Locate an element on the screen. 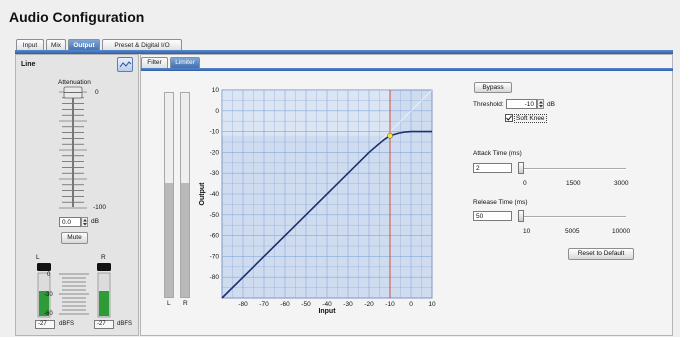  attenuation-spinner is located at coordinates (84, 222).